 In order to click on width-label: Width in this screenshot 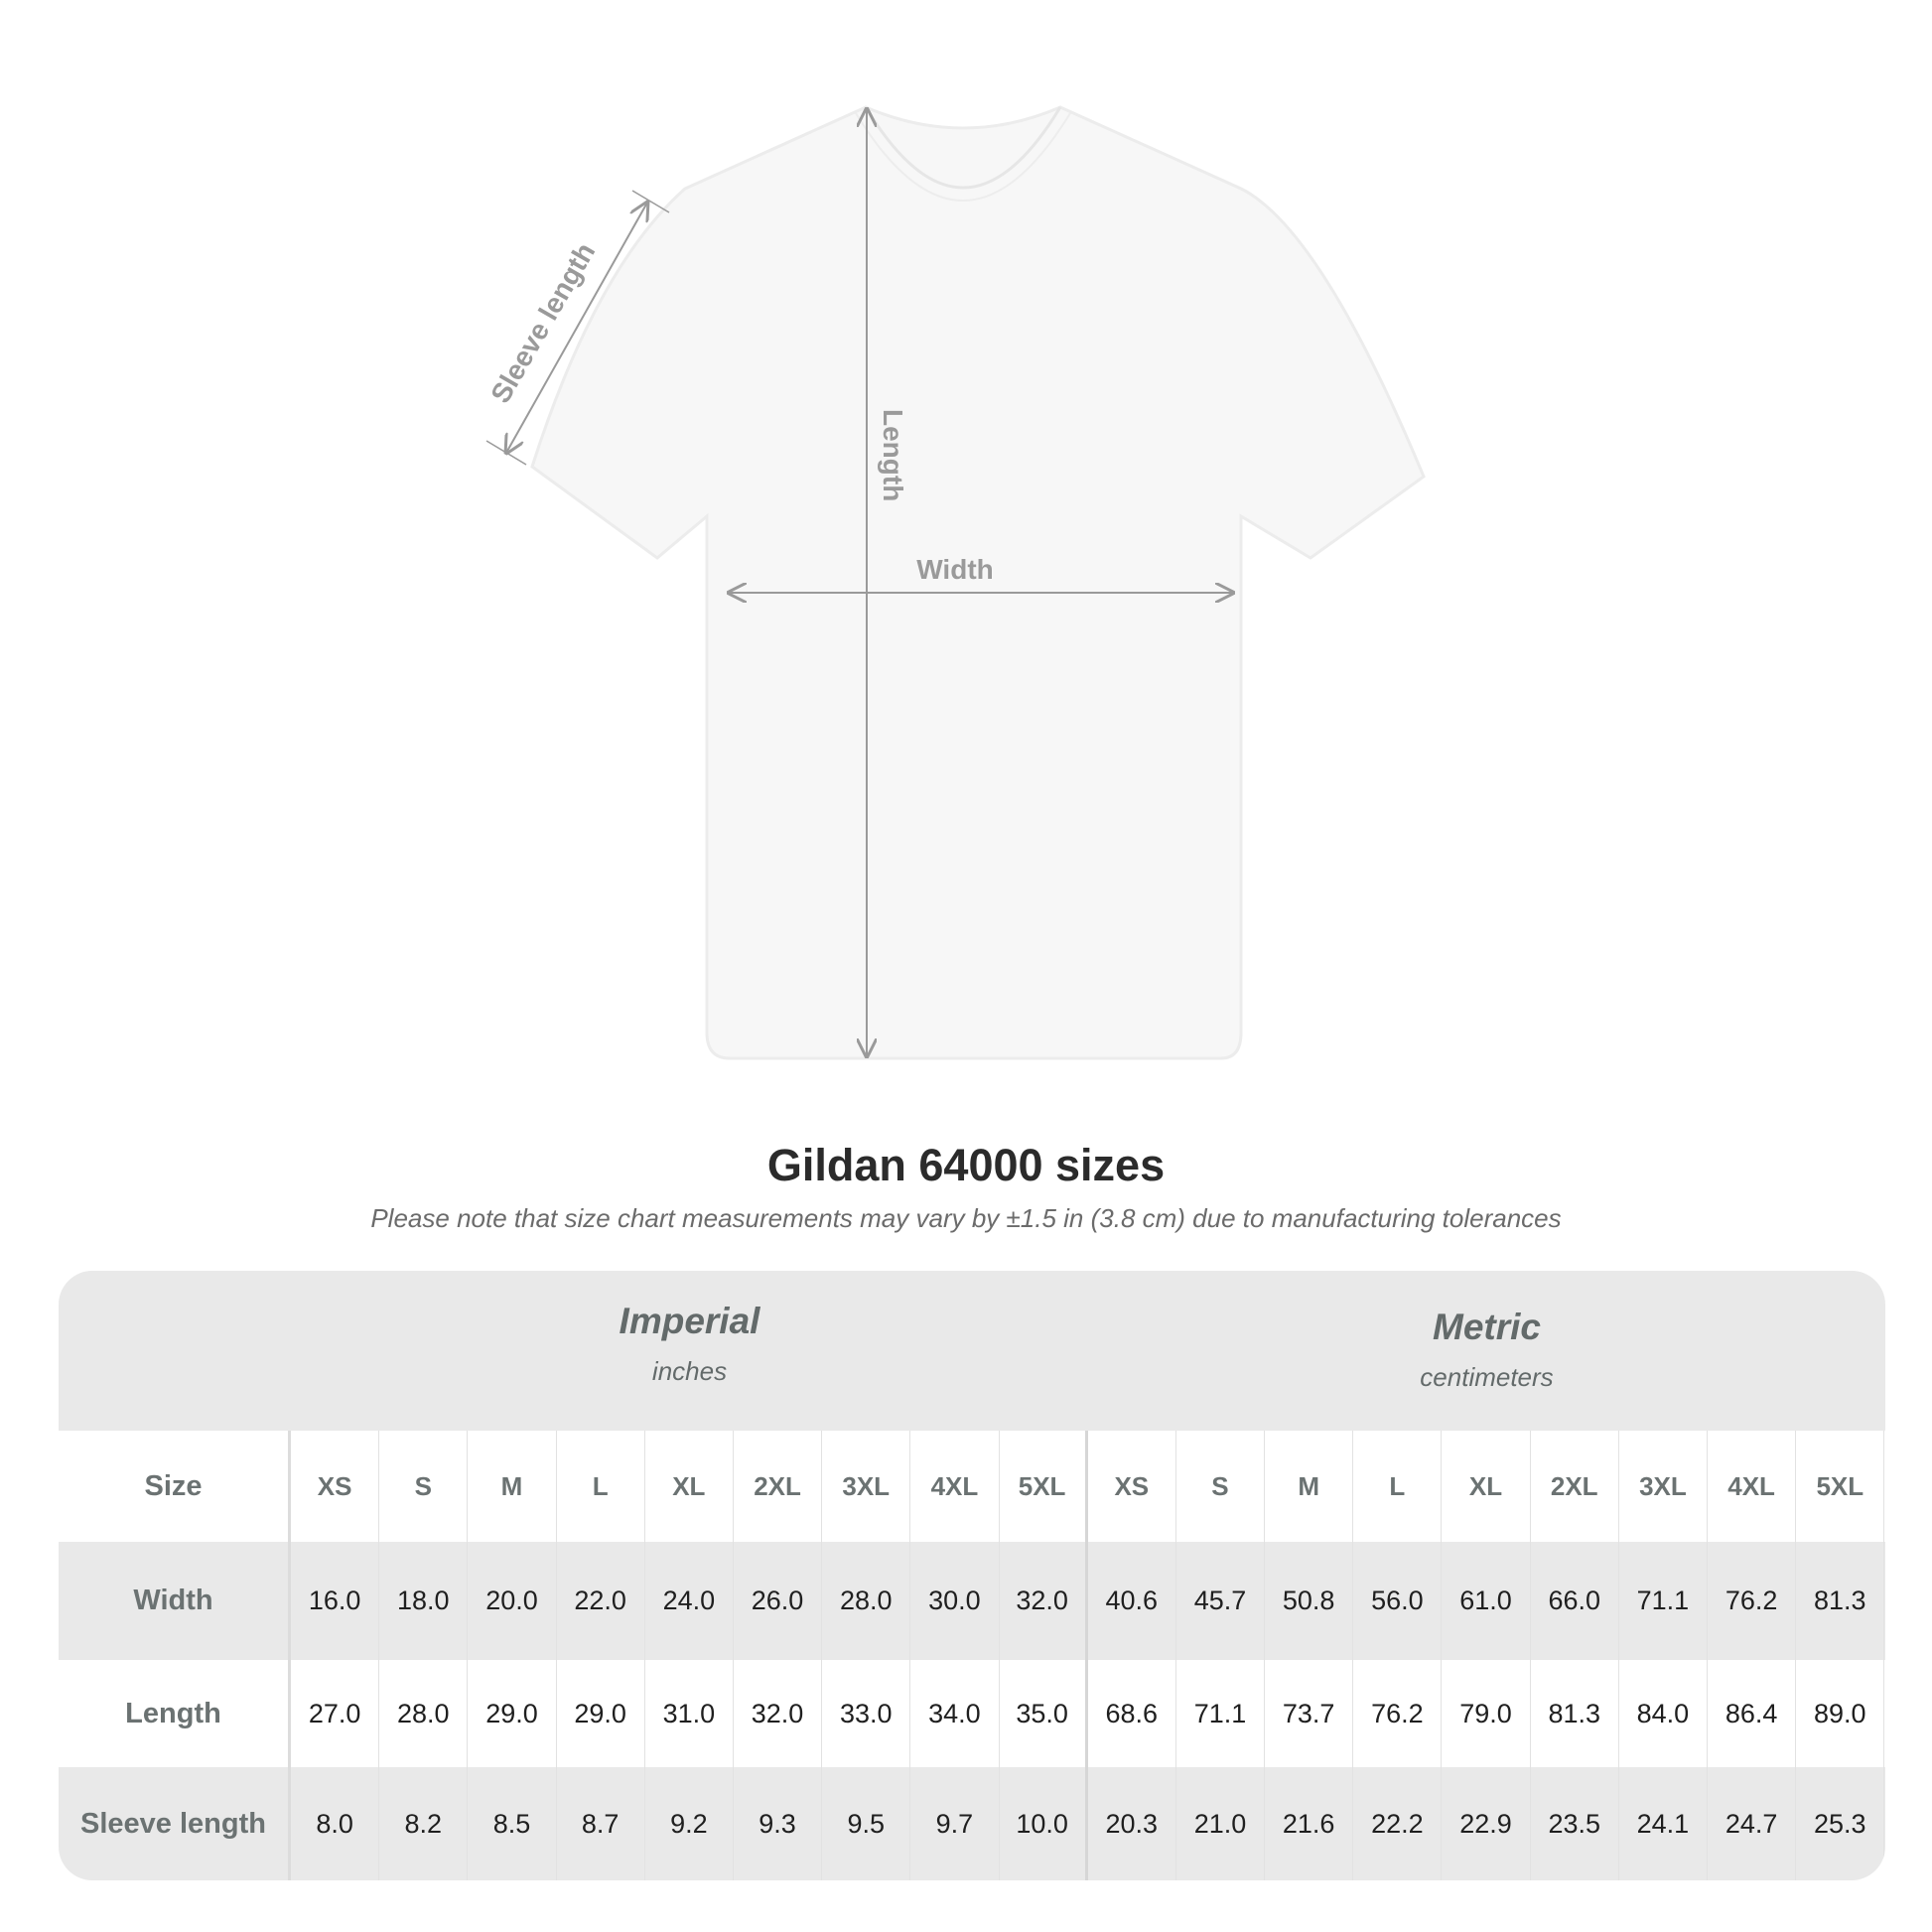, I will do `click(955, 569)`.